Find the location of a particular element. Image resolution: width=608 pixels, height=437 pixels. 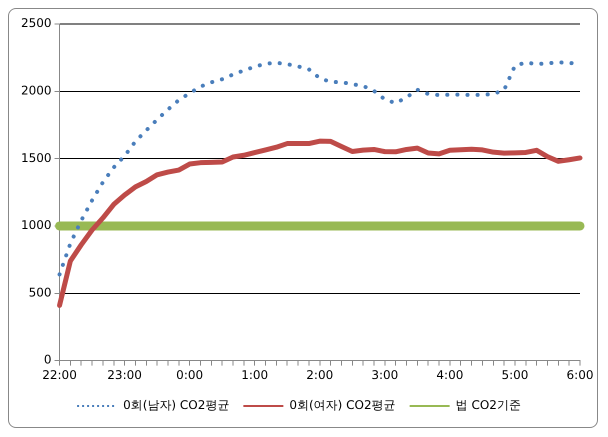

x-tick-label: 23:00 is located at coordinates (124, 375).